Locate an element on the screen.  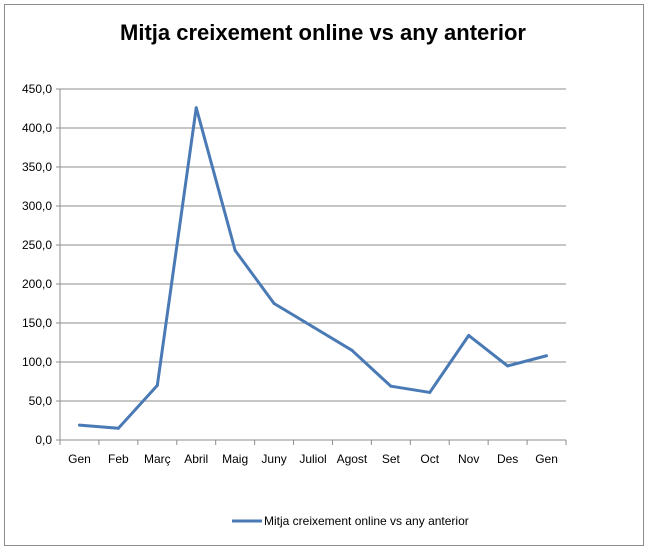
y-tick-label: 300,0 is located at coordinates (37, 206).